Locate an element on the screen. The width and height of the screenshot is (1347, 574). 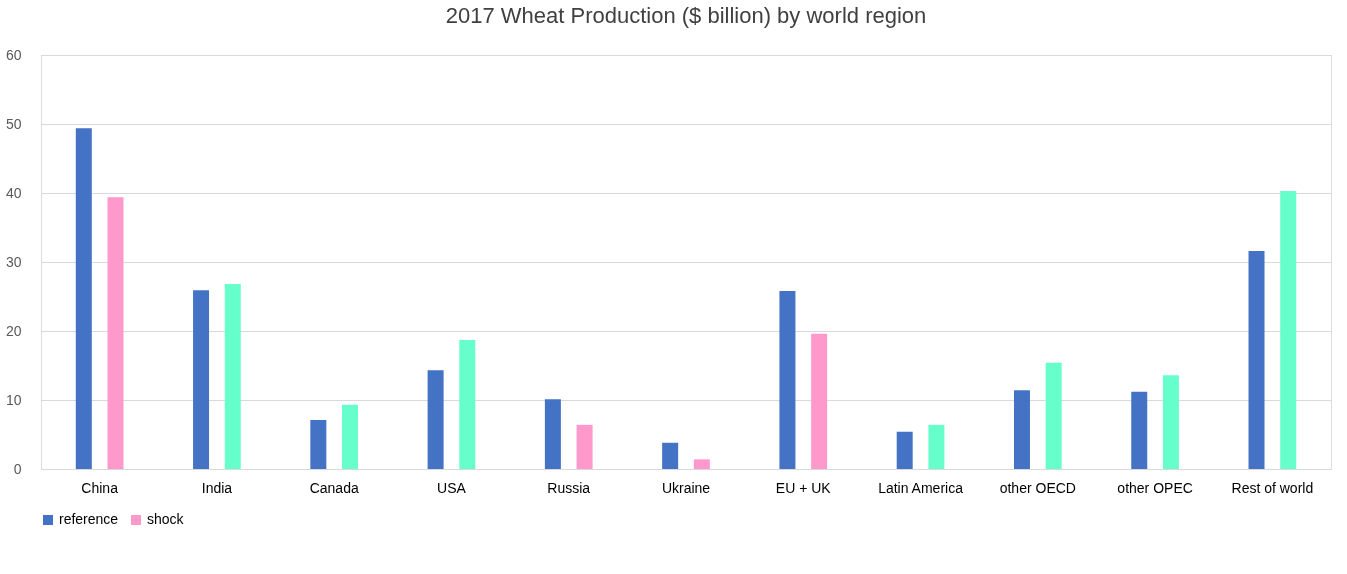
y-tick-label: 40 is located at coordinates (13, 192).